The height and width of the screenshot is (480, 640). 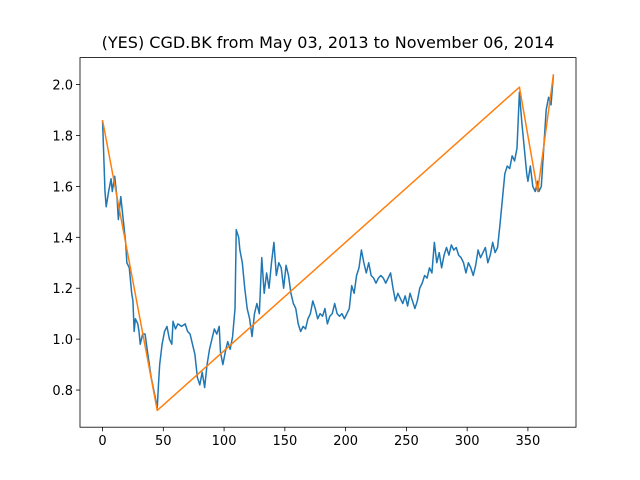 What do you see at coordinates (528, 441) in the screenshot?
I see `x-tick-label: 350` at bounding box center [528, 441].